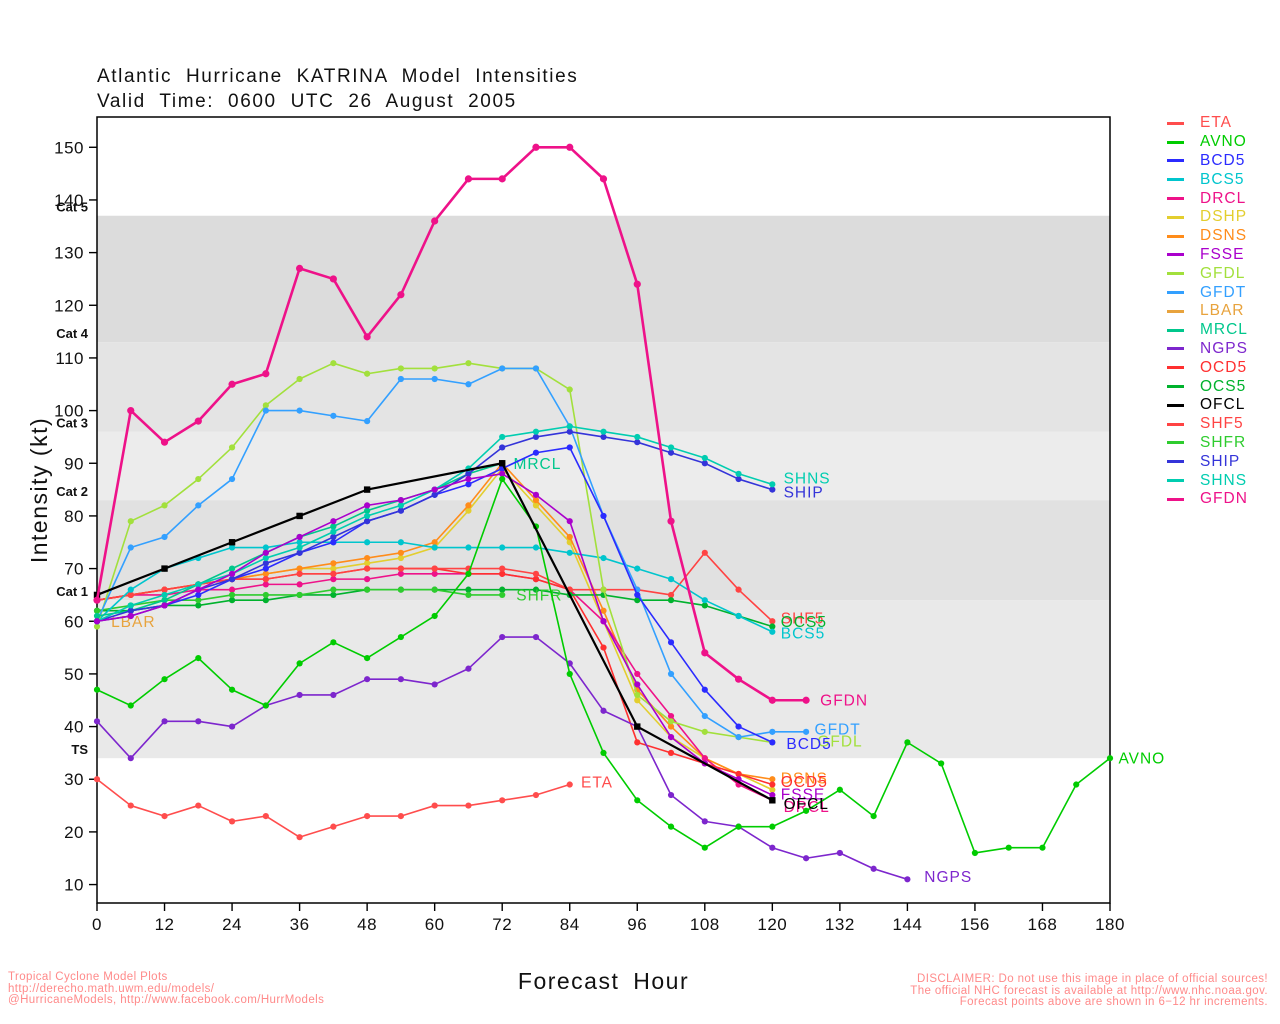 This screenshot has height=1024, width=1280. What do you see at coordinates (1222, 311) in the screenshot?
I see `legend-label: LBAR` at bounding box center [1222, 311].